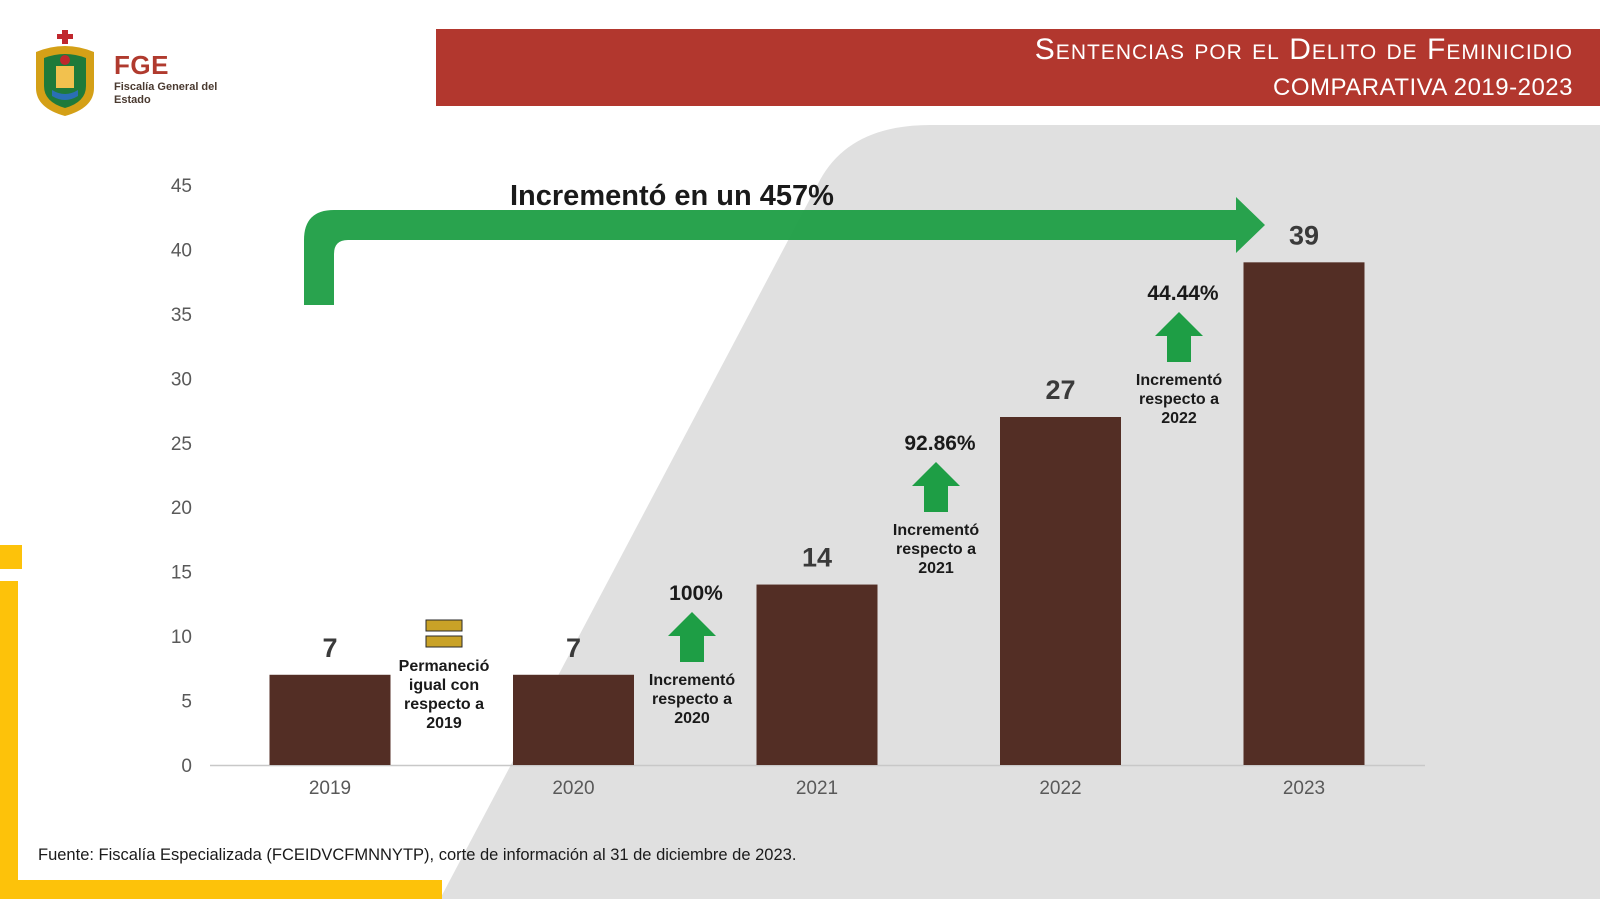 The width and height of the screenshot is (1600, 899). I want to click on percent-change-label: 100%, so click(696, 593).